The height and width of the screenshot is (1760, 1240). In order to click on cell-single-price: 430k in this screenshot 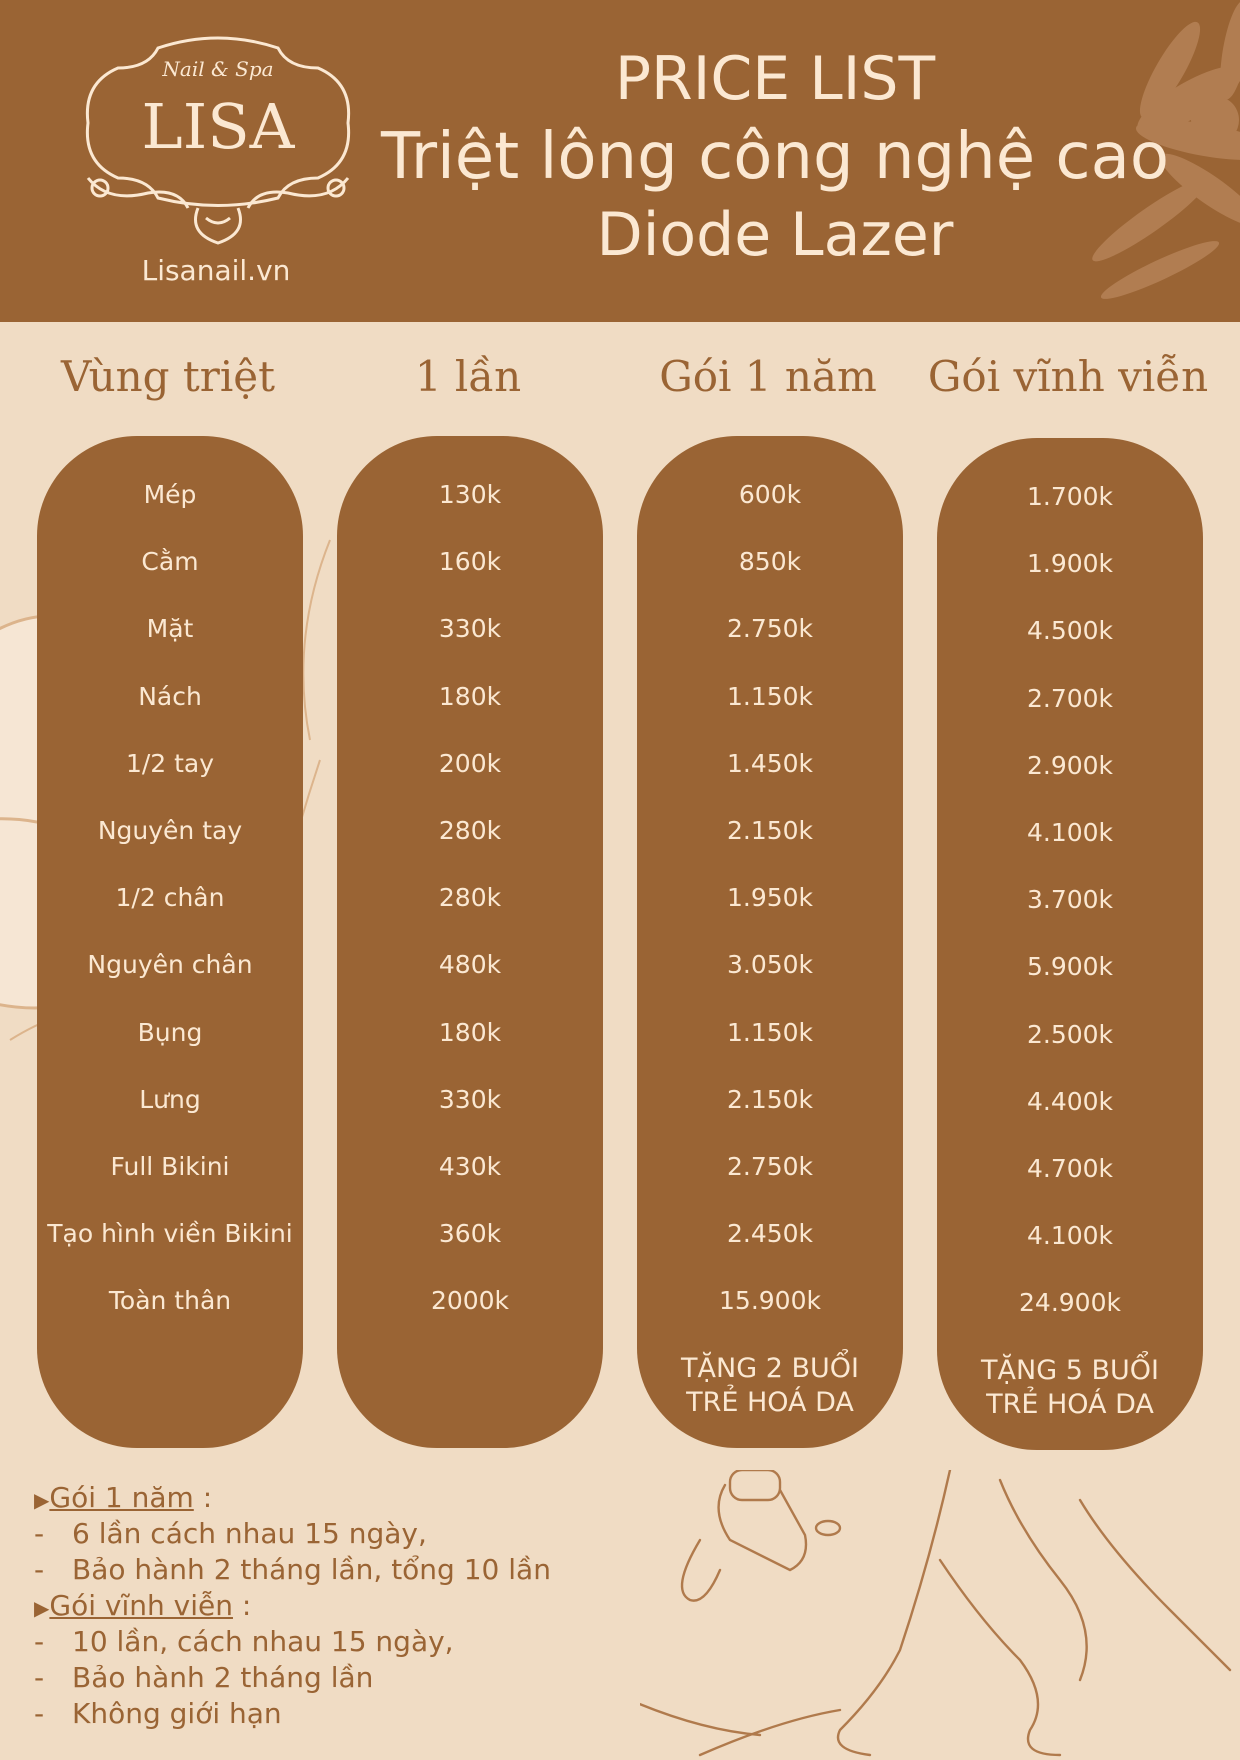, I will do `click(470, 1166)`.